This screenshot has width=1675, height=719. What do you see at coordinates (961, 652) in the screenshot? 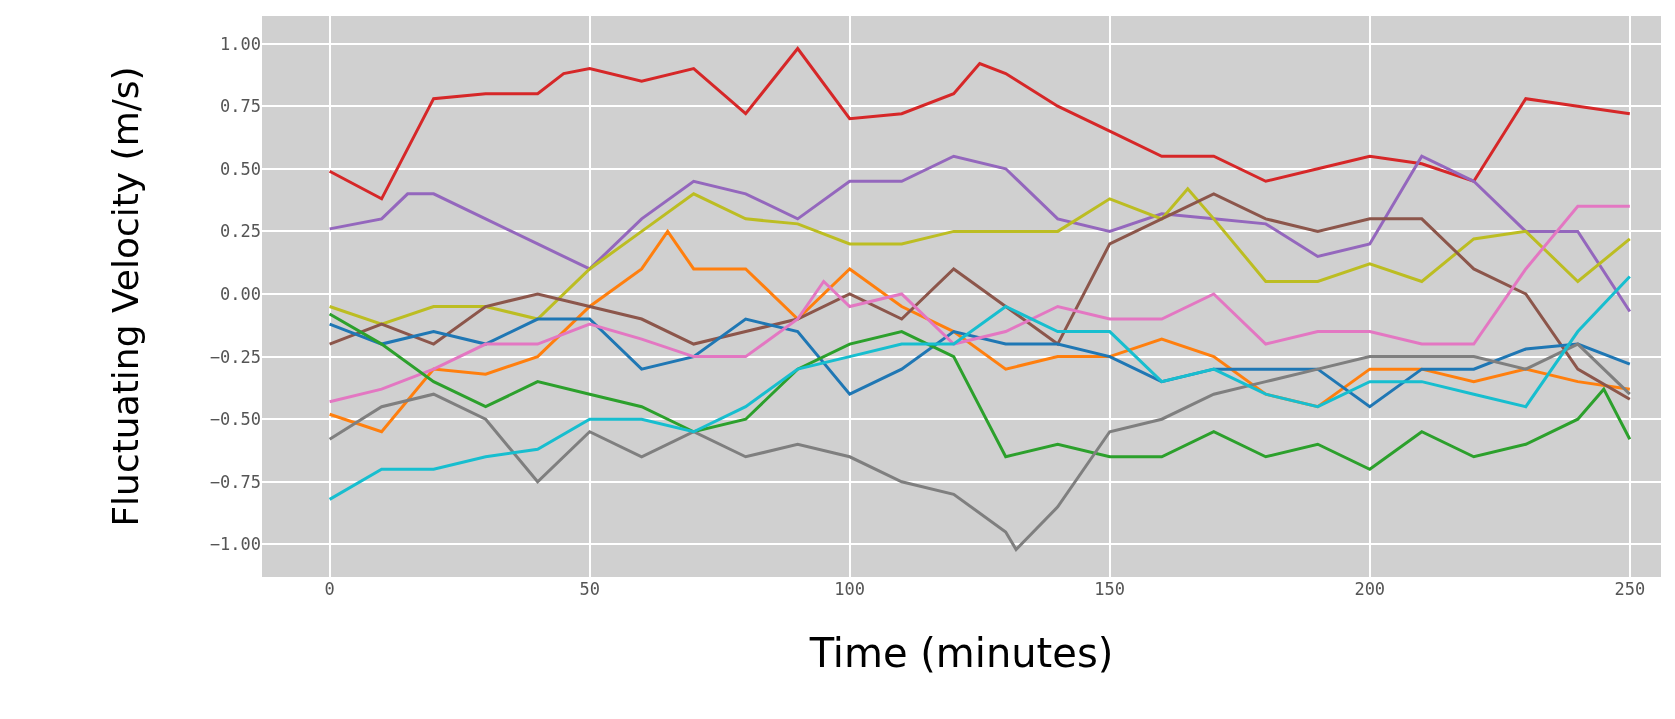
I see `x-axis-title: Time (minutes)` at bounding box center [961, 652].